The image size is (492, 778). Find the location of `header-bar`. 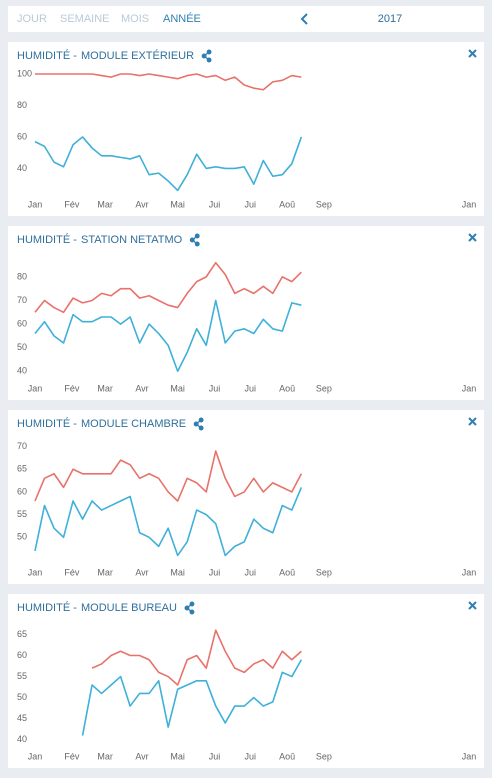

header-bar is located at coordinates (246, 19).